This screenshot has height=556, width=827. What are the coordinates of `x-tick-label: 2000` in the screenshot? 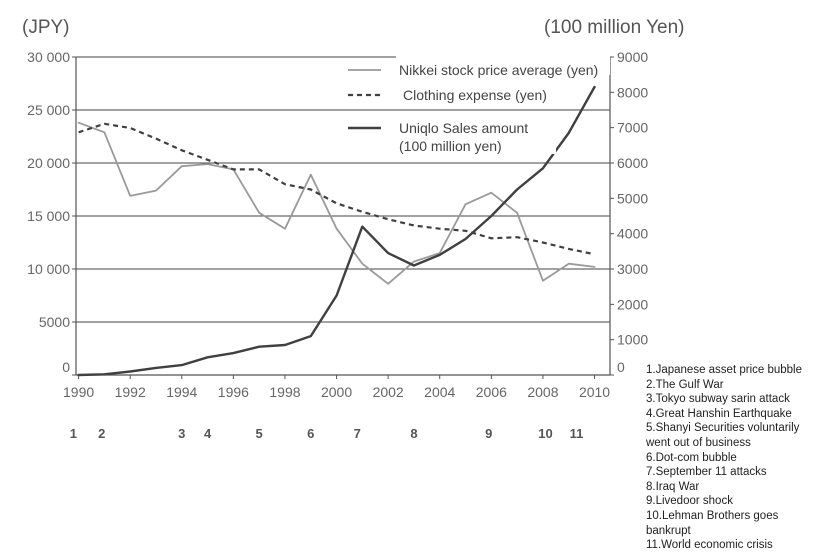 It's located at (336, 392).